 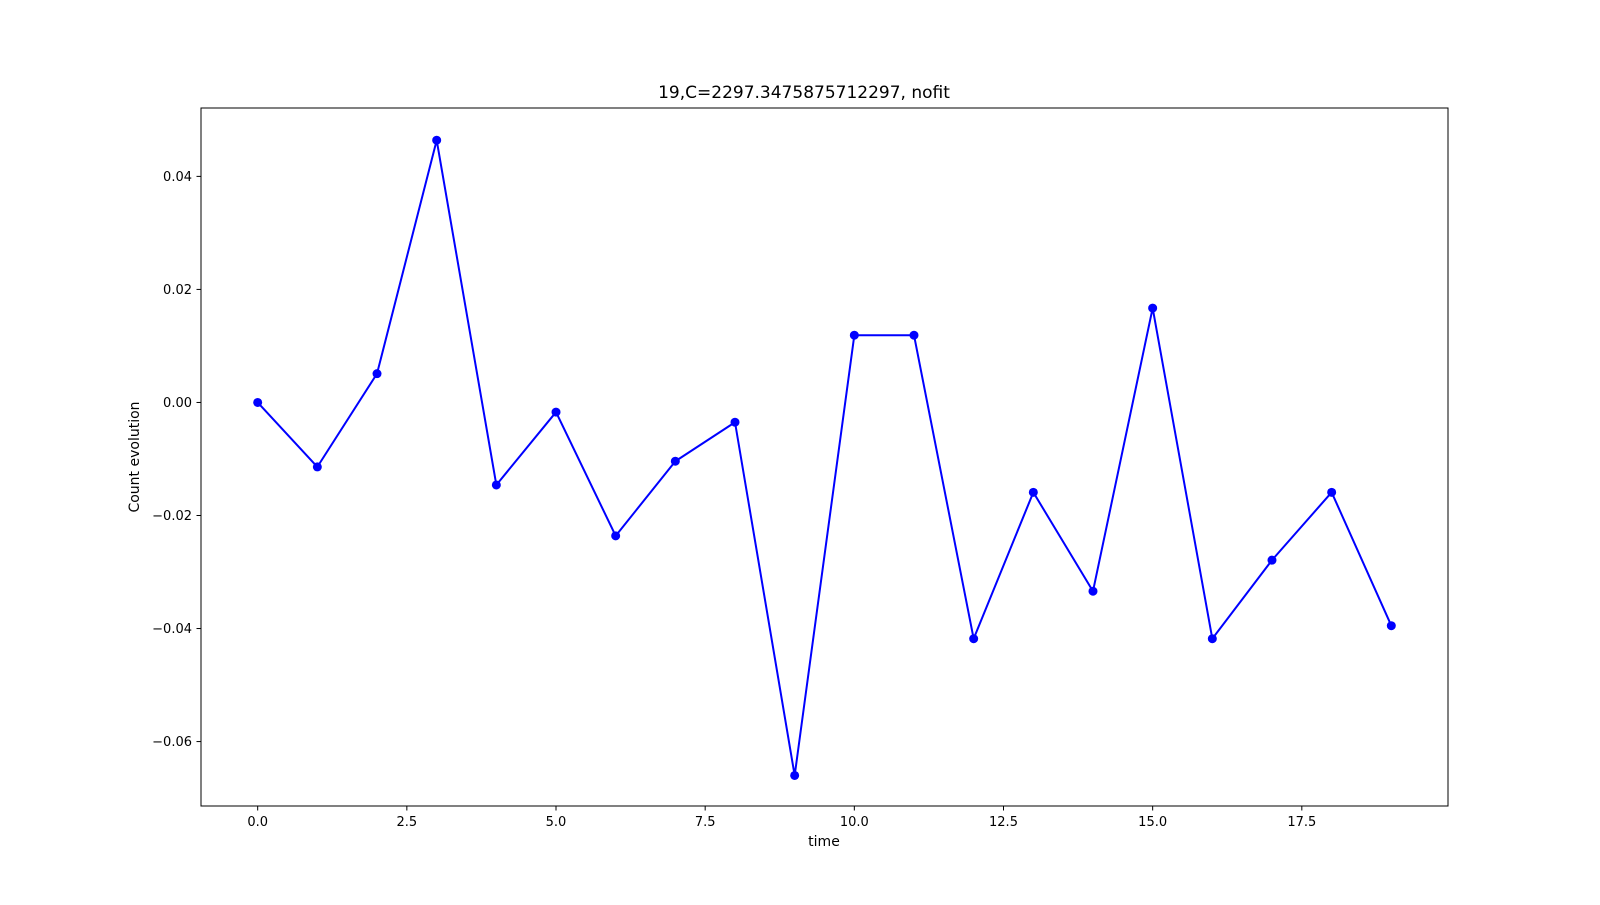 What do you see at coordinates (177, 290) in the screenshot?
I see `y-tick-label: 0.02` at bounding box center [177, 290].